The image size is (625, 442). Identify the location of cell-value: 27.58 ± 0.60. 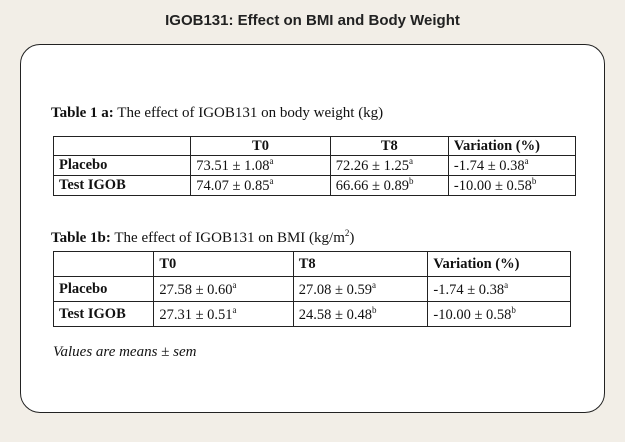
(196, 289).